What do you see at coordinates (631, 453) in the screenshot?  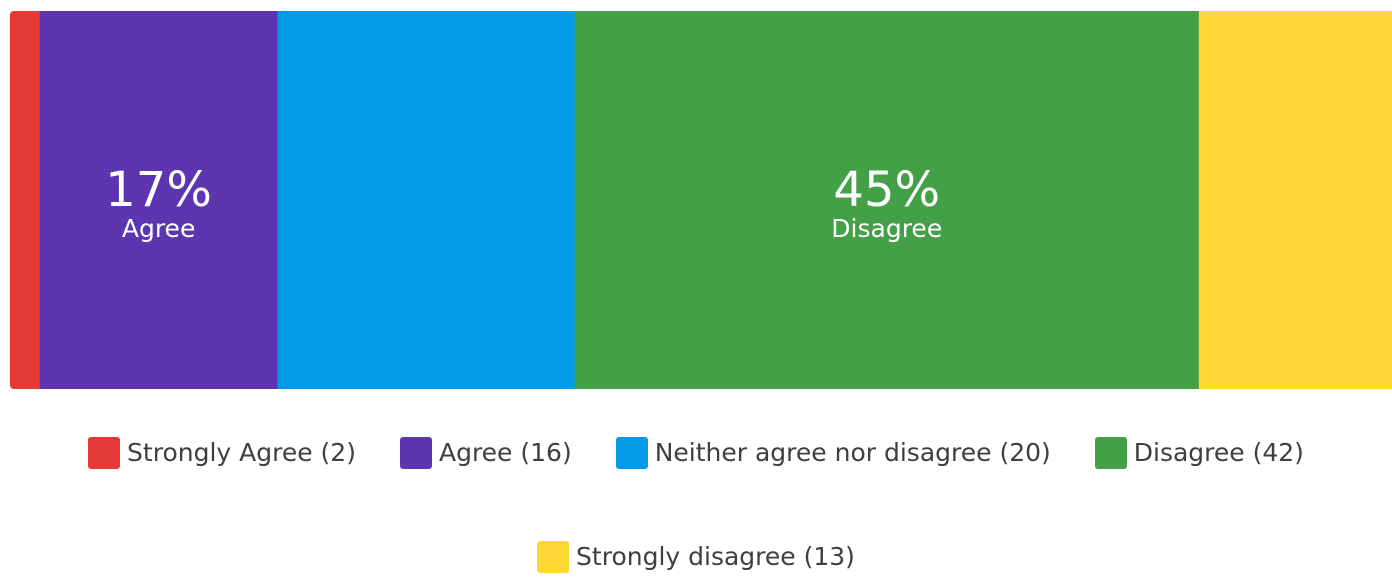 I see `legend-swatch-neither-agree-nor-disagree` at bounding box center [631, 453].